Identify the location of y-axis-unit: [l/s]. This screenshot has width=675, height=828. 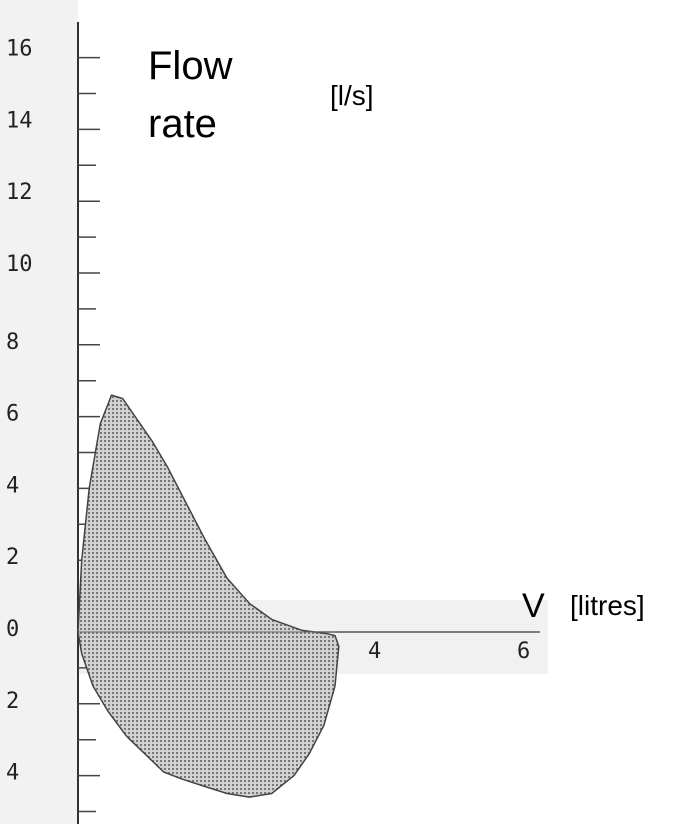
(352, 95).